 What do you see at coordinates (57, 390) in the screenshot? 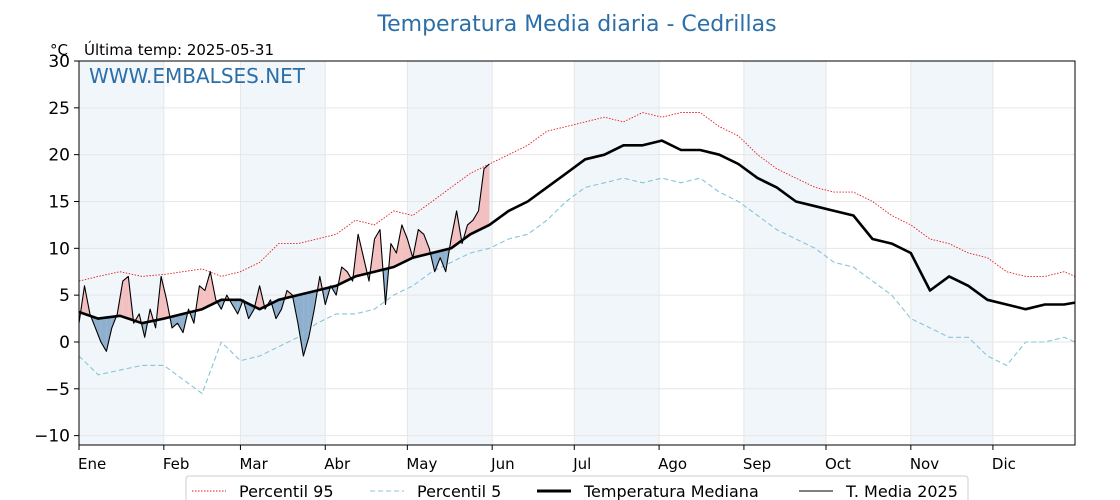
I see `y-tick-label: −5` at bounding box center [57, 390].